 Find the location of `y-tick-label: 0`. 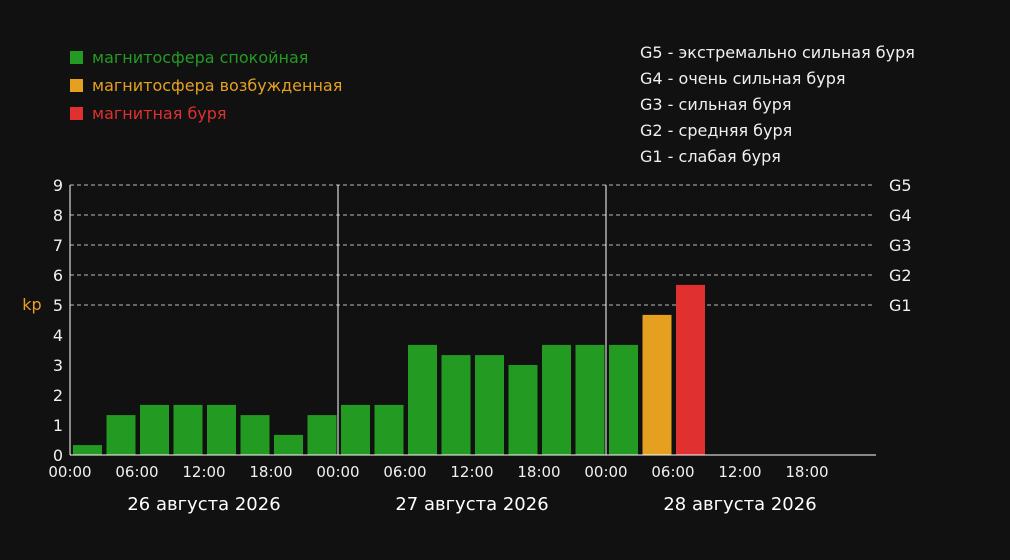

y-tick-label: 0 is located at coordinates (58, 455).